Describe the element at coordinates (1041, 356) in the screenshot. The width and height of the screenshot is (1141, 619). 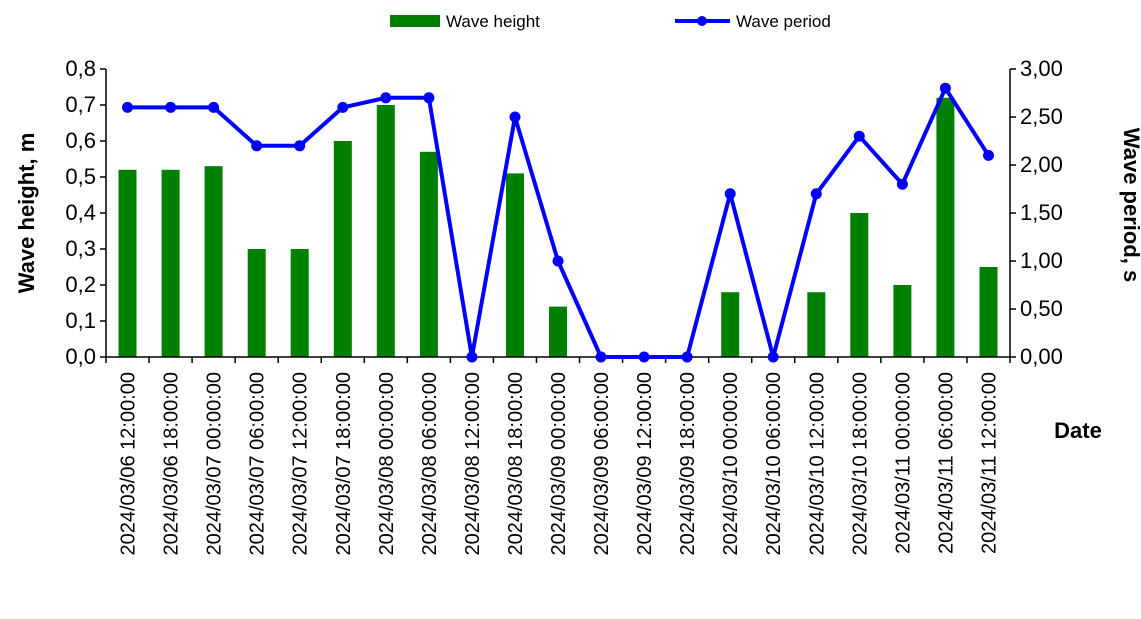
I see `y-tick-label-right: 0,00` at that location.